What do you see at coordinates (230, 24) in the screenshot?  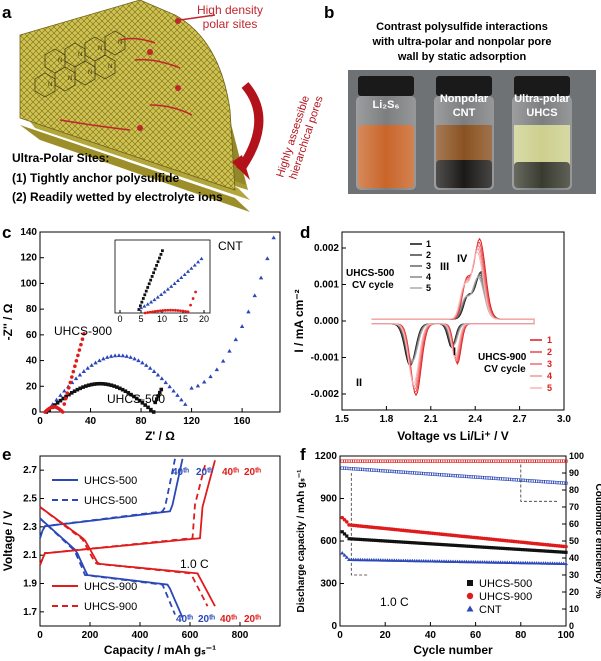 I see `callout-line-2: polar sites` at bounding box center [230, 24].